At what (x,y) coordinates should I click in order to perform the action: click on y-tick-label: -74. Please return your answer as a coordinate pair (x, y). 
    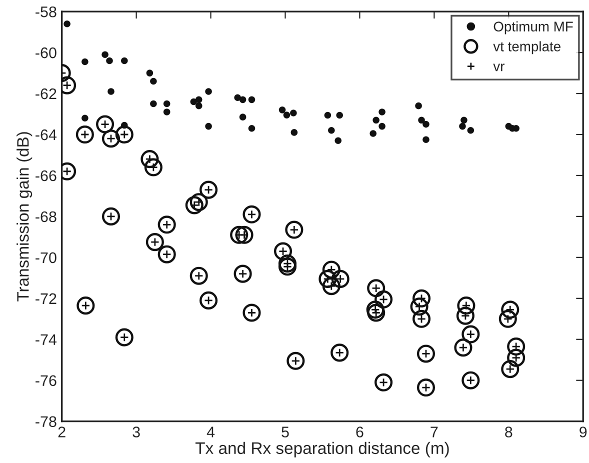
    Looking at the image, I should click on (46, 339).